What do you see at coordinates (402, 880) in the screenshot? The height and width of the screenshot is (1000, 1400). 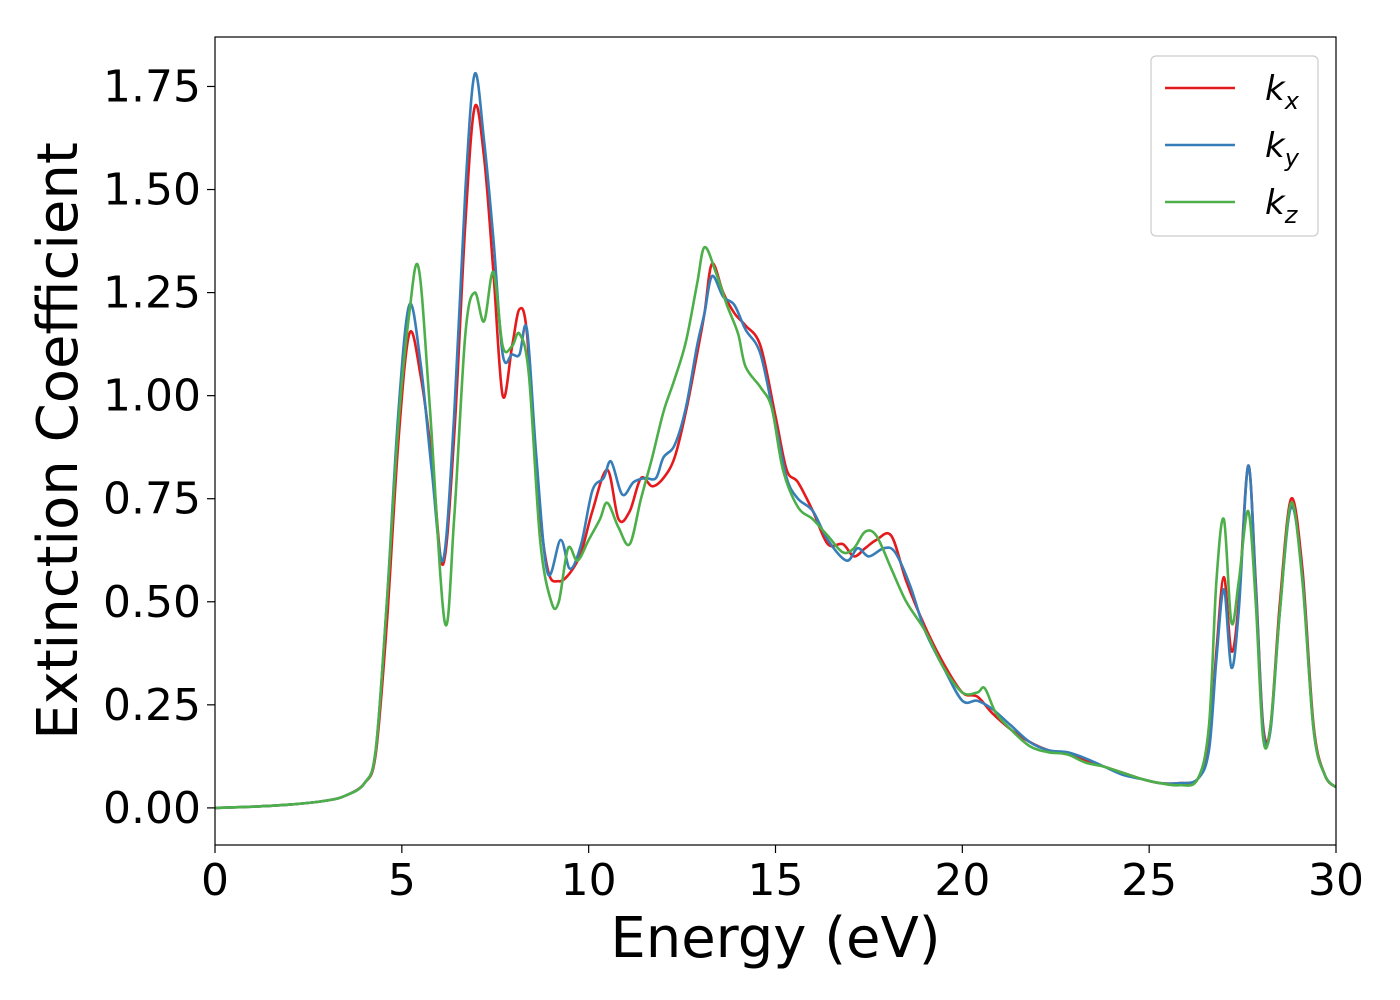 I see `x-tick-label: 5` at bounding box center [402, 880].